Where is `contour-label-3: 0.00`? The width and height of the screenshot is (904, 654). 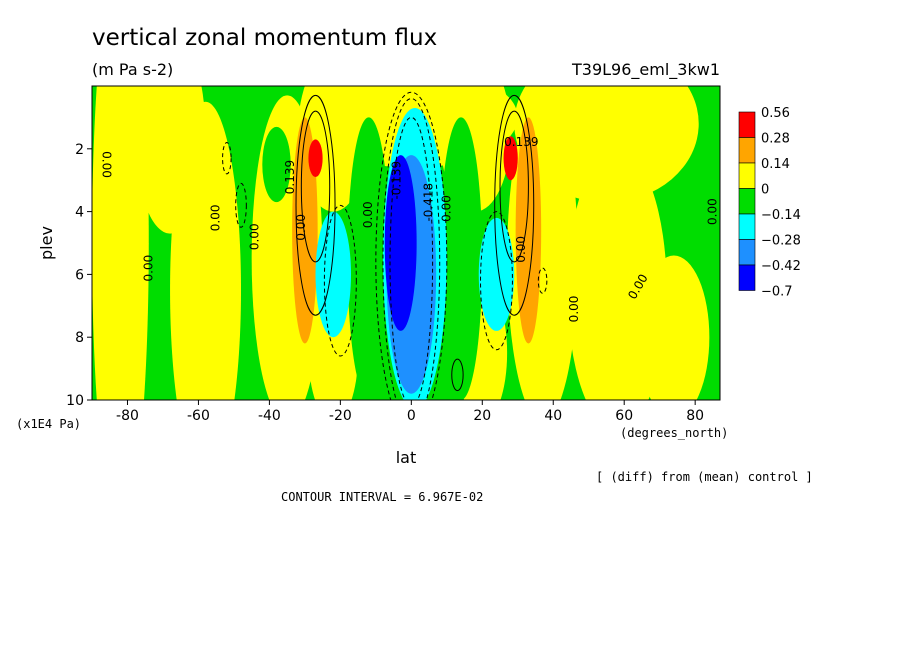 contour-label-3: 0.00 is located at coordinates (216, 218).